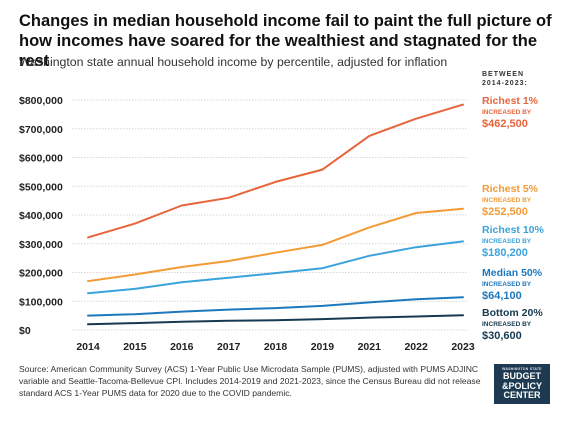 The height and width of the screenshot is (423, 570). I want to click on y-tick-label: $400,000, so click(41, 216).